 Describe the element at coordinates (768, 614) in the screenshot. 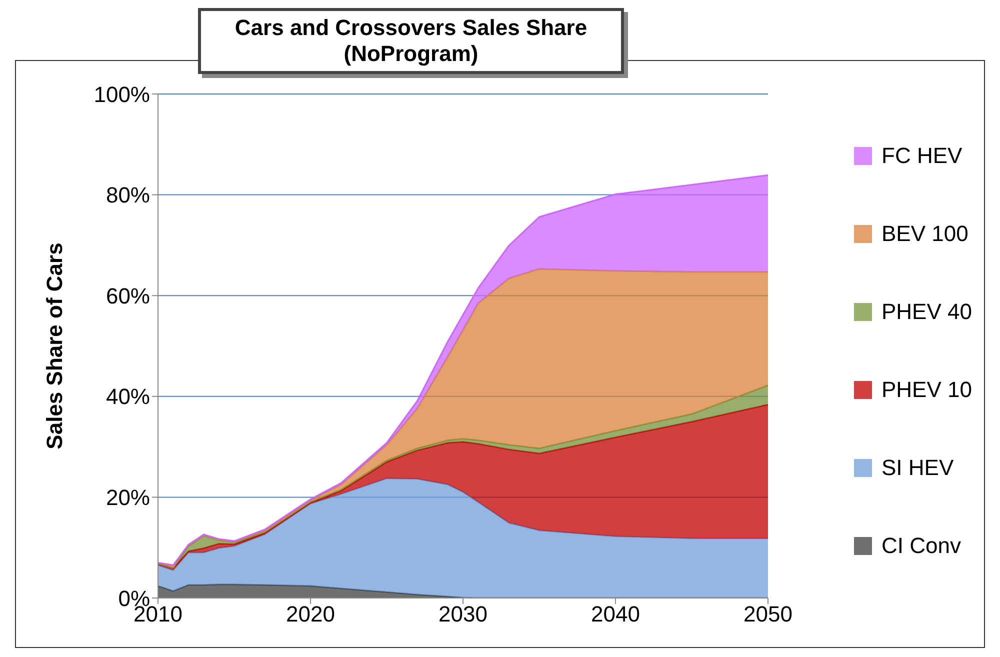

I see `x-tick-label: 2050` at that location.